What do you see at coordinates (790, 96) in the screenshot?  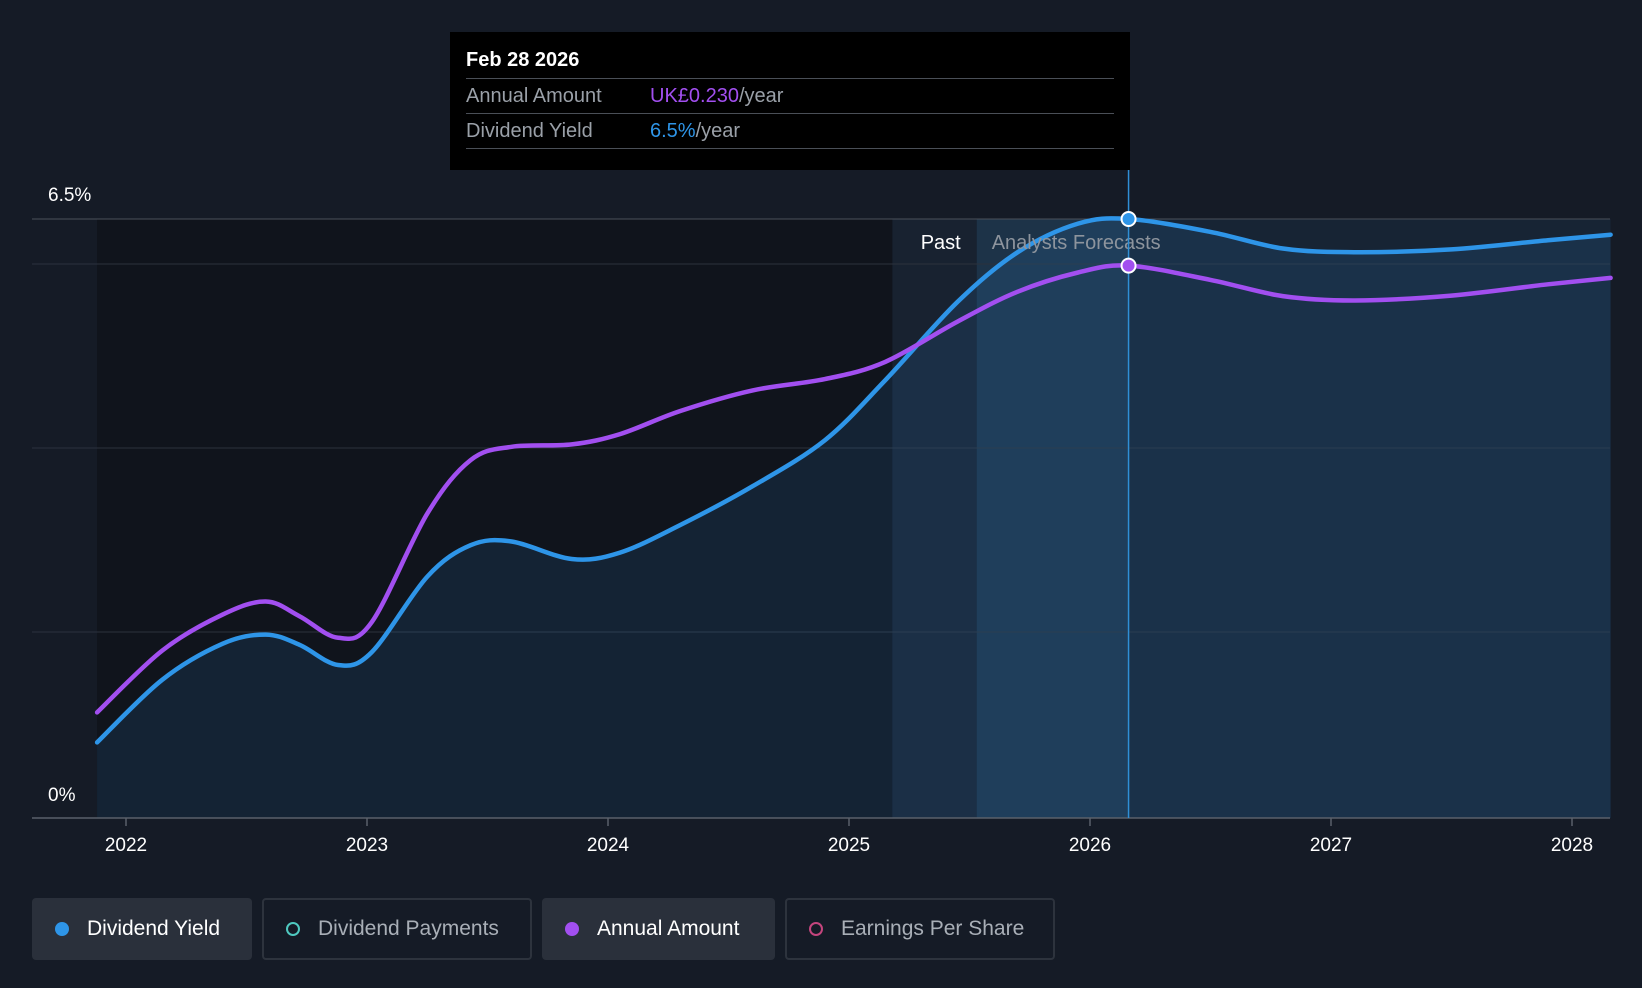 I see `tooltip-row-annual-amount: Annual Amount UK£0.230 /year` at bounding box center [790, 96].